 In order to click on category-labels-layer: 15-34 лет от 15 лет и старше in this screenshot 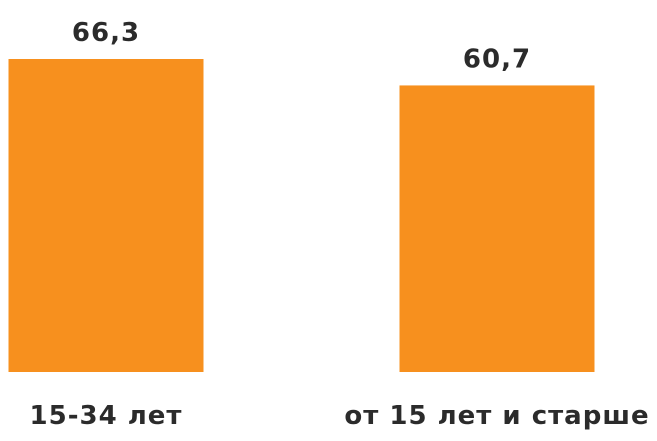, I will do `click(339, 416)`.